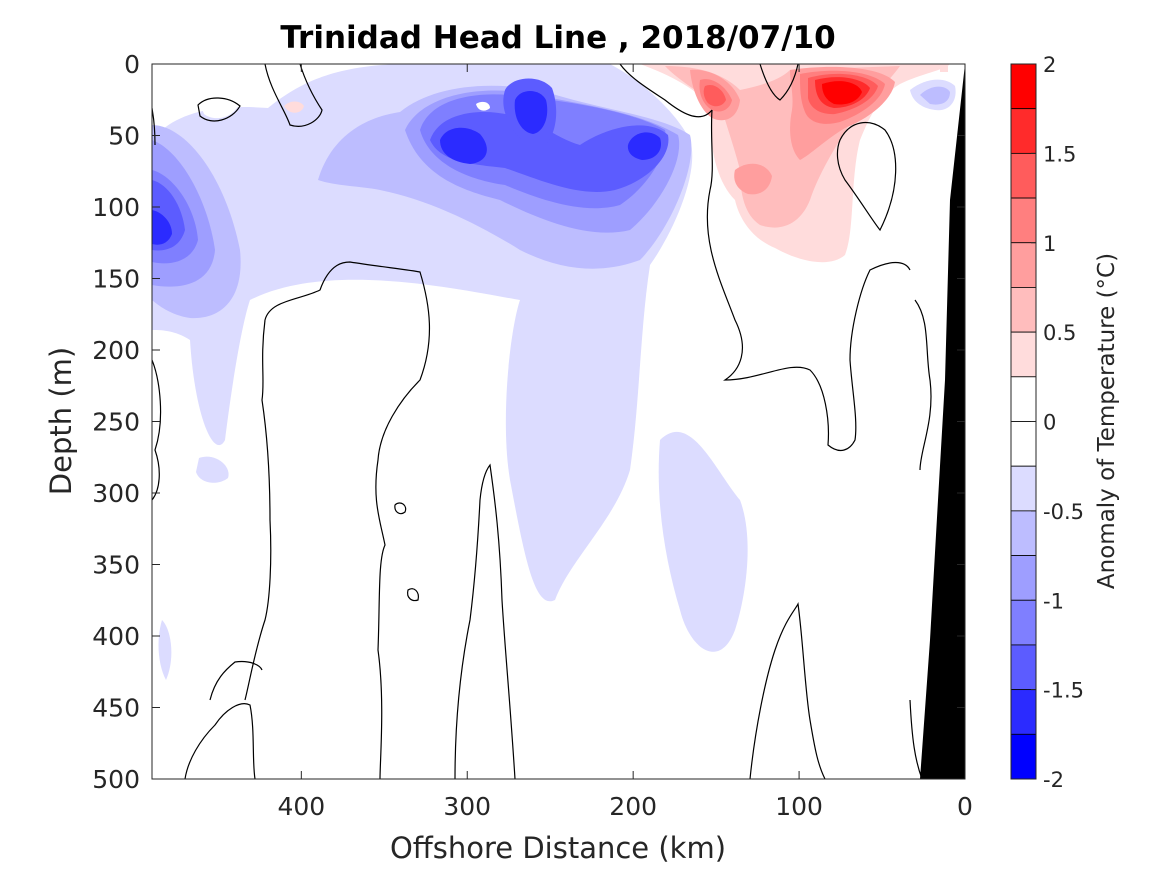 Image resolution: width=1167 pixels, height=875 pixels. Describe the element at coordinates (116, 279) in the screenshot. I see `y-tick-label: 150` at that location.